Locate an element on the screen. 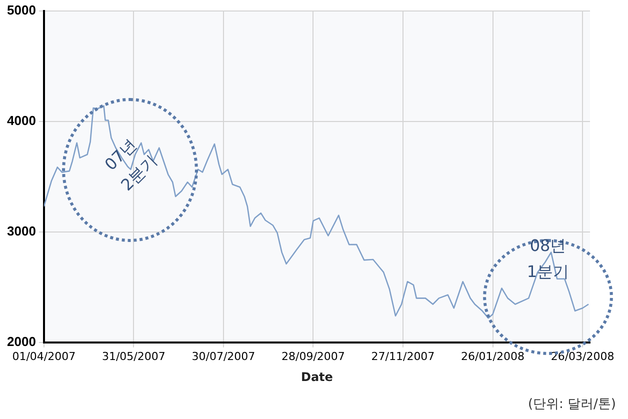  x-tick-label: 30/07/2007 is located at coordinates (224, 356).